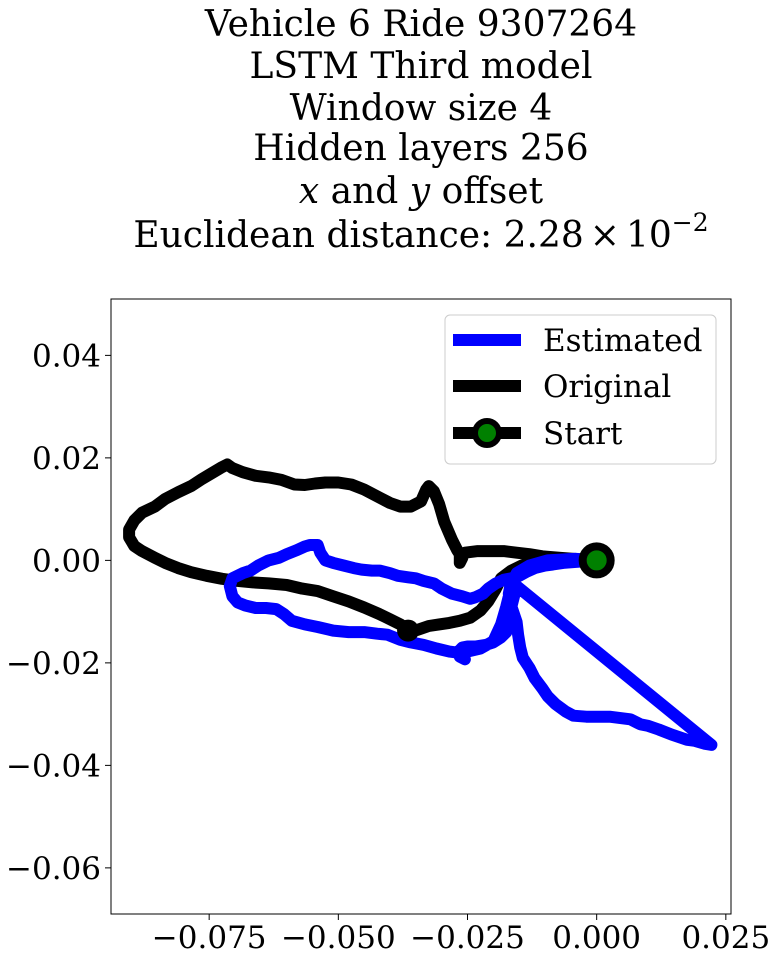 This screenshot has width=773, height=962. I want to click on title-y-variable: y, so click(419, 191).